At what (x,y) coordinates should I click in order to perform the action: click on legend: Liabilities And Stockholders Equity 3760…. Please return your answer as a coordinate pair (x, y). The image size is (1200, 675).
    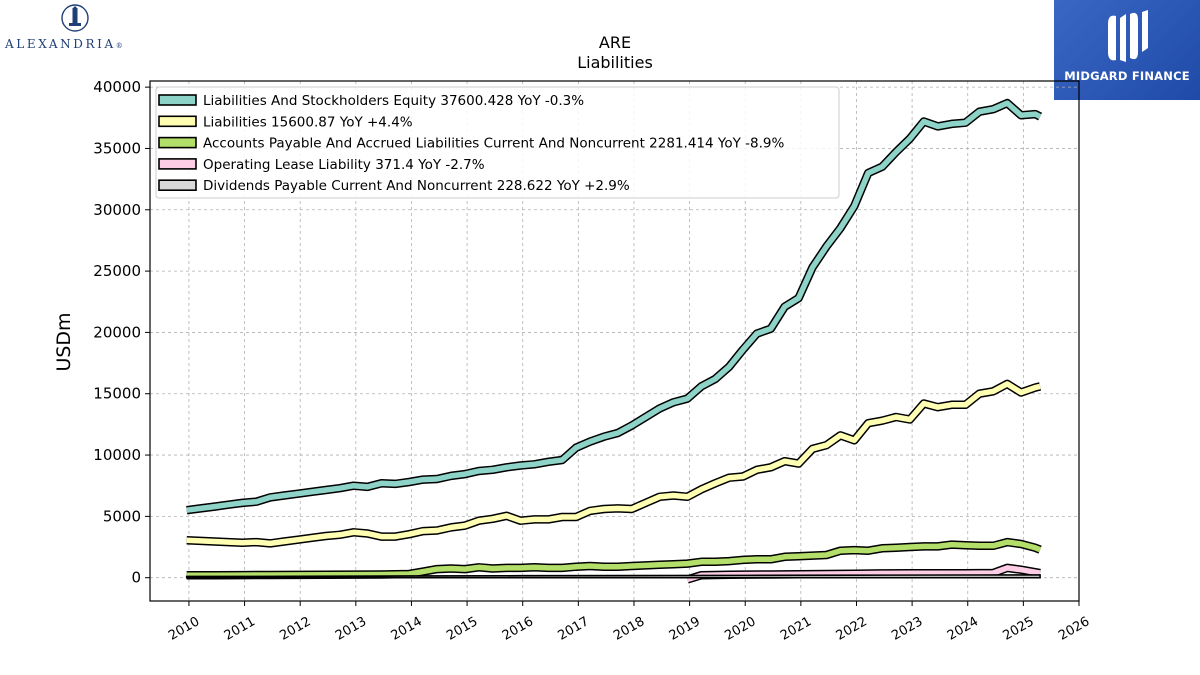
    Looking at the image, I should click on (497, 142).